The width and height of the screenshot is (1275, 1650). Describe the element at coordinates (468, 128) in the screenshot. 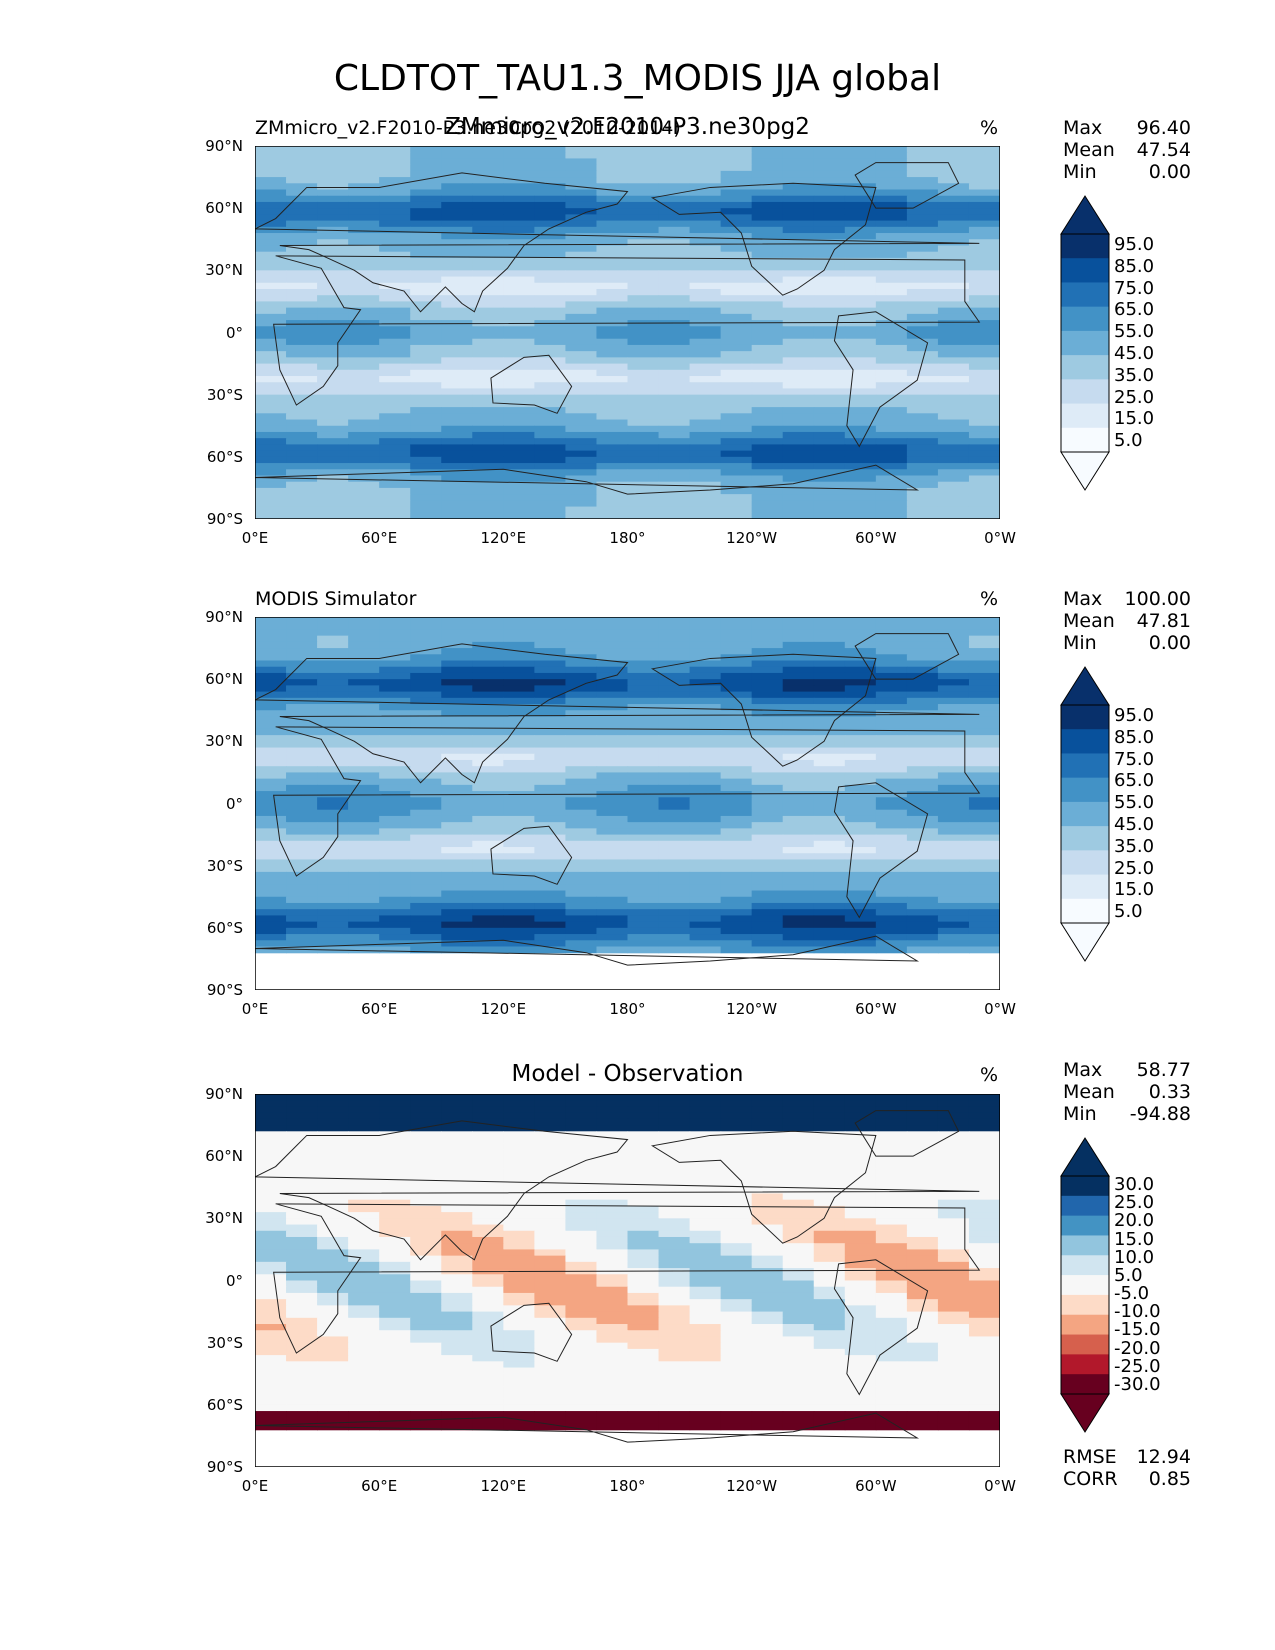

I see `panel-left-title: ZMmicro_v2.F2010-P3.ne30pg2 (2010-2014)` at that location.